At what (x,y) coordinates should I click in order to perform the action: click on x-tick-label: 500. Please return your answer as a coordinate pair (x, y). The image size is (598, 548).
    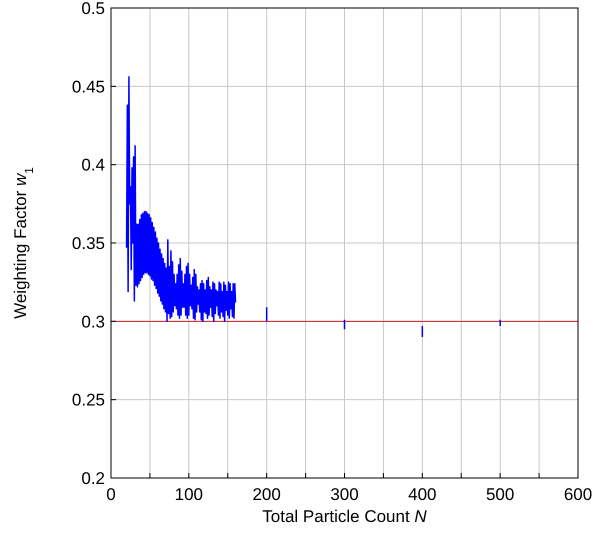
    Looking at the image, I should click on (500, 494).